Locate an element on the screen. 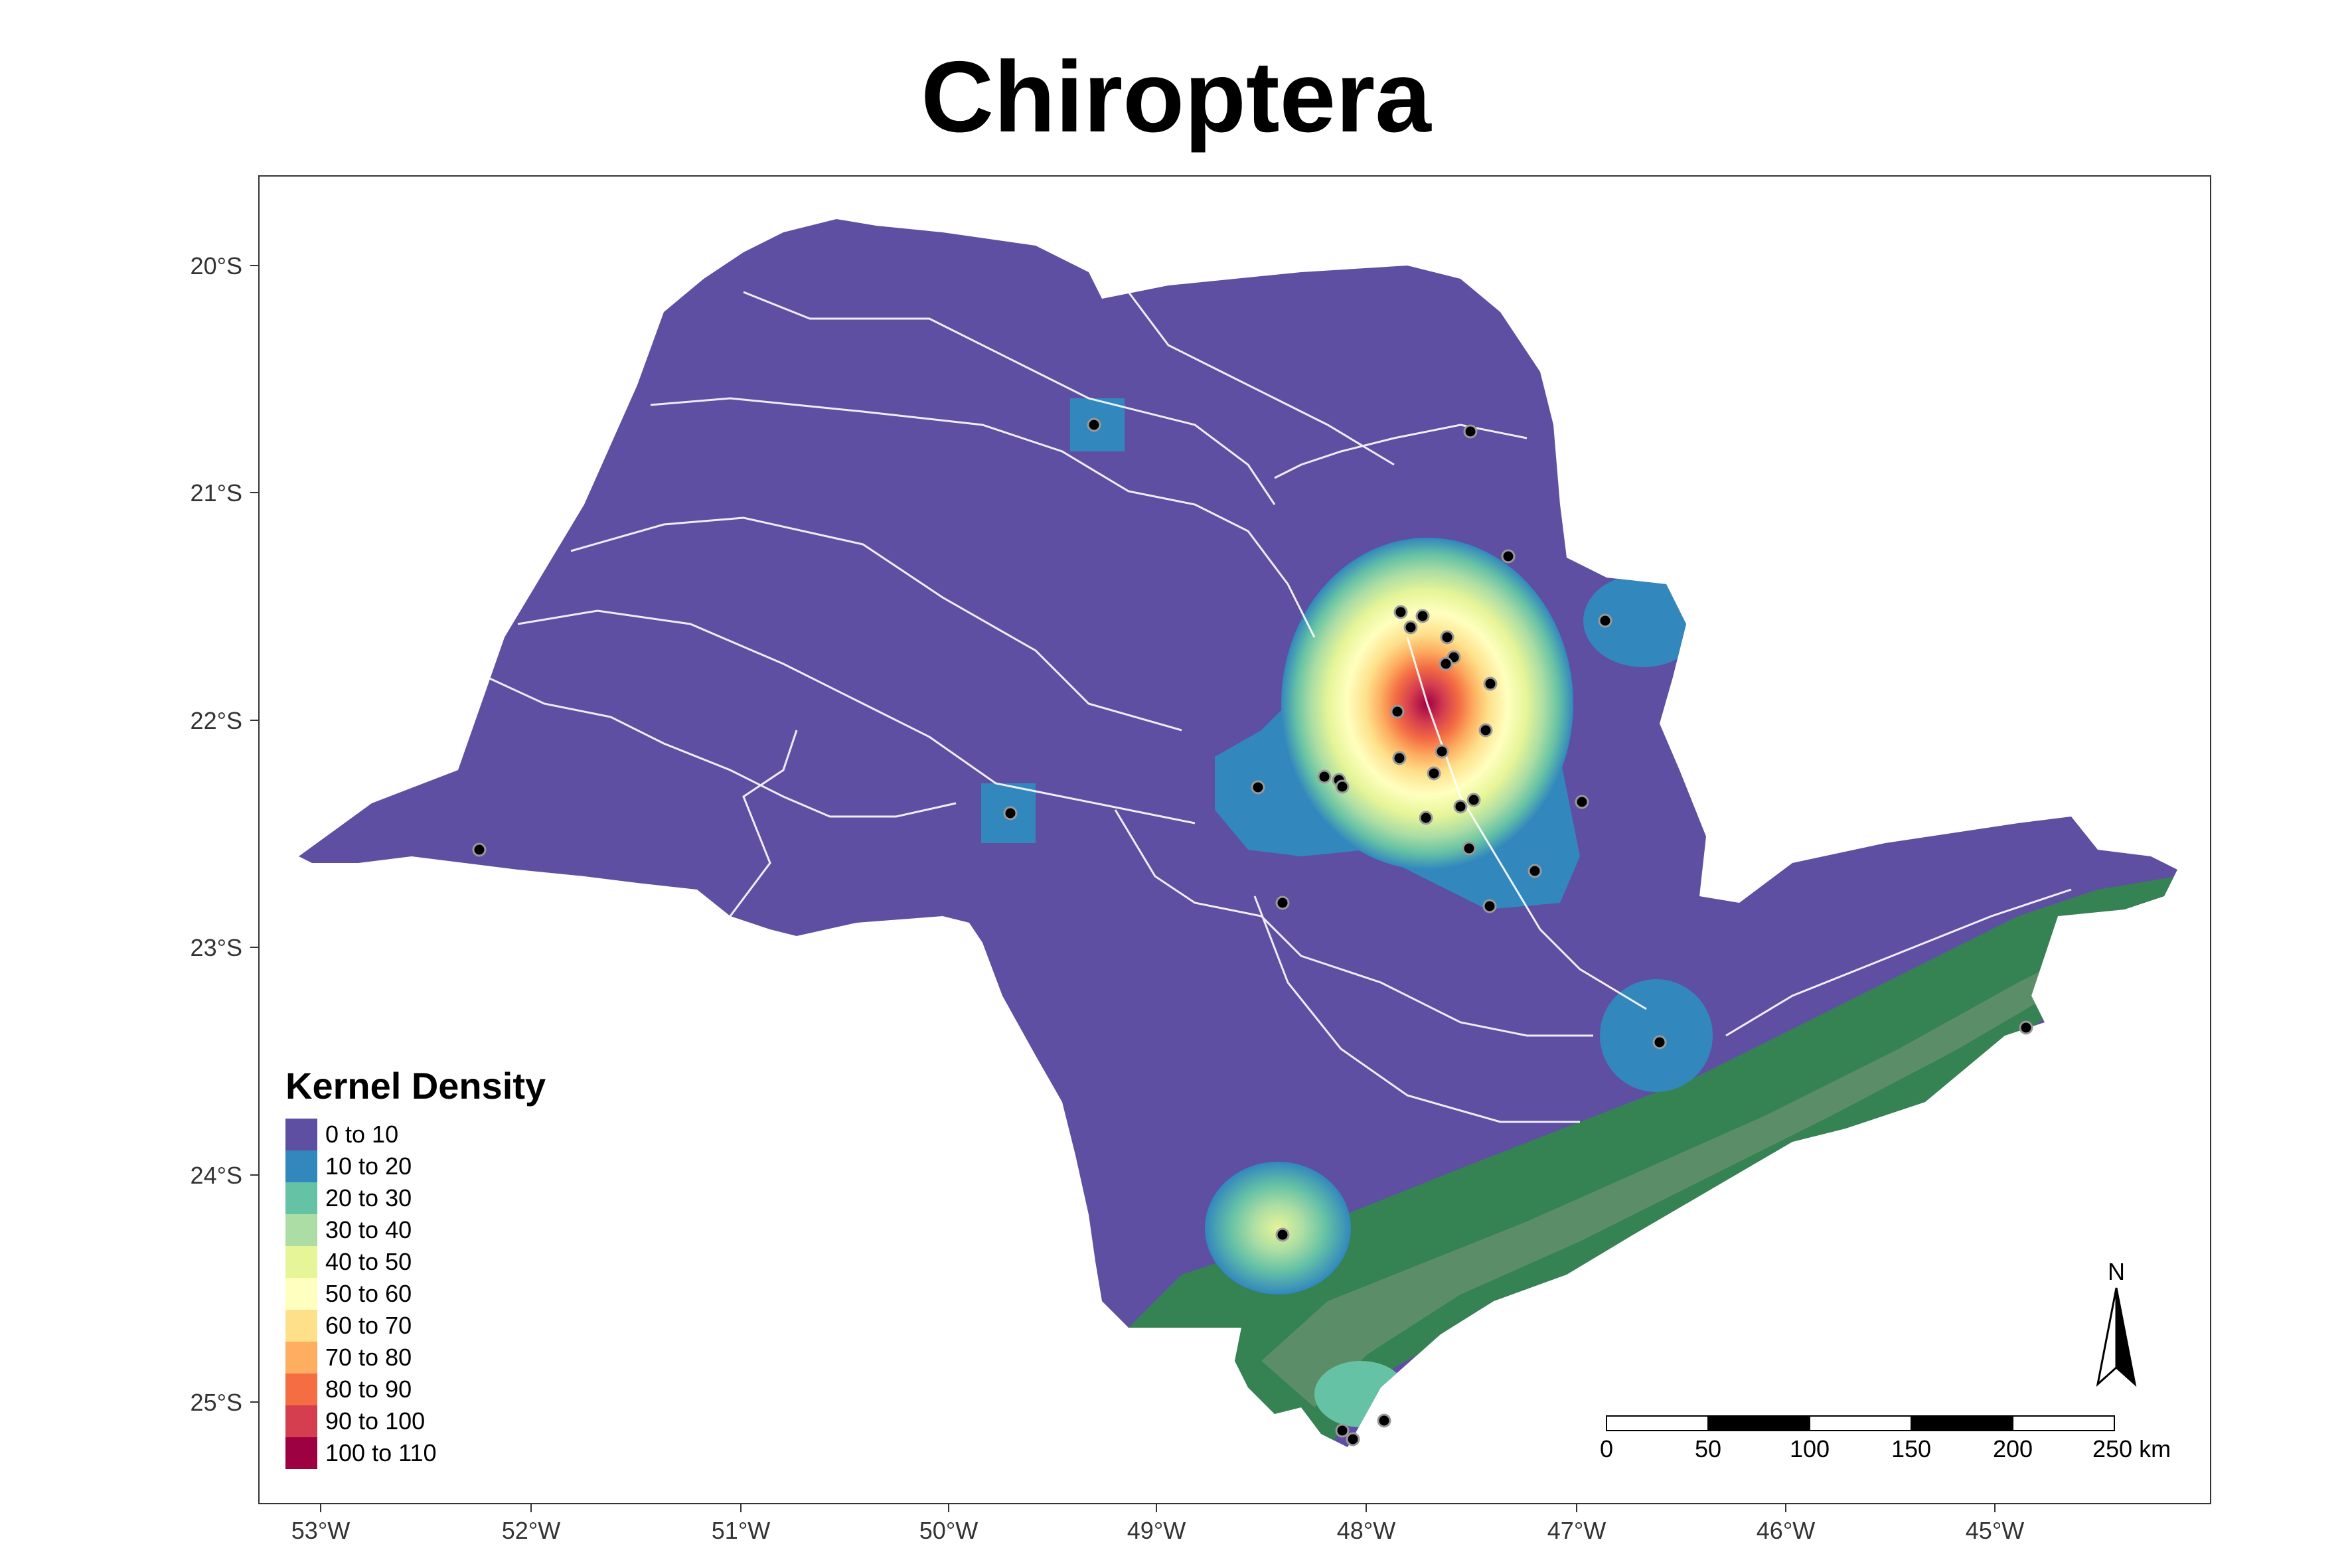  y-axis: 20°S 21°S 22°S 23°S 24°S 25°S is located at coordinates (225, 834).